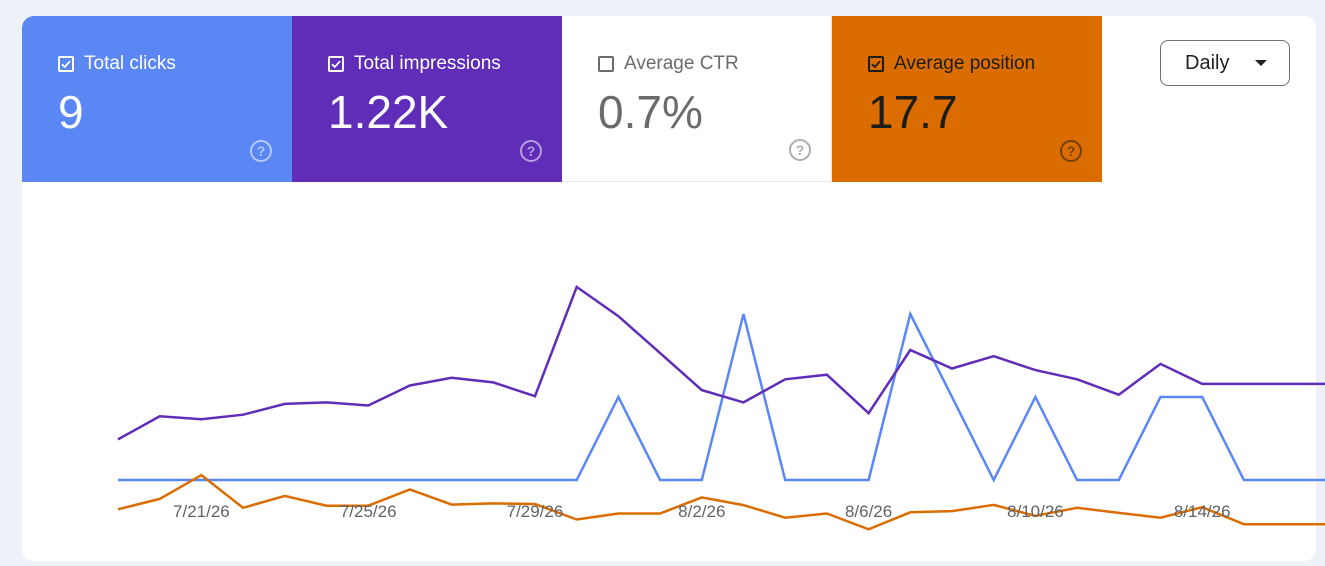 This screenshot has width=1325, height=566. Describe the element at coordinates (868, 511) in the screenshot. I see `x-tick-label: 8/6/26` at that location.